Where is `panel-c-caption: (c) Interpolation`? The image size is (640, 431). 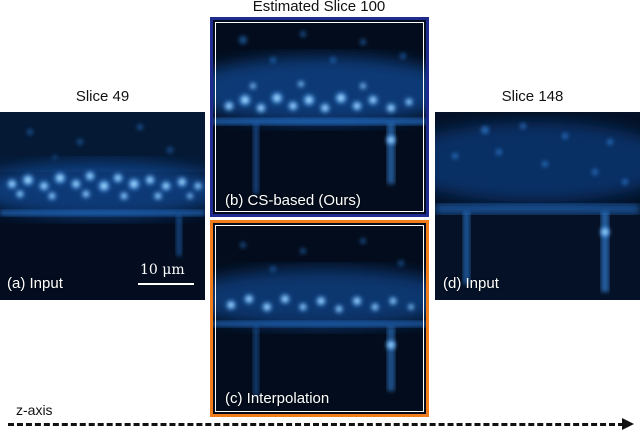
panel-c-caption: (c) Interpolation is located at coordinates (277, 398).